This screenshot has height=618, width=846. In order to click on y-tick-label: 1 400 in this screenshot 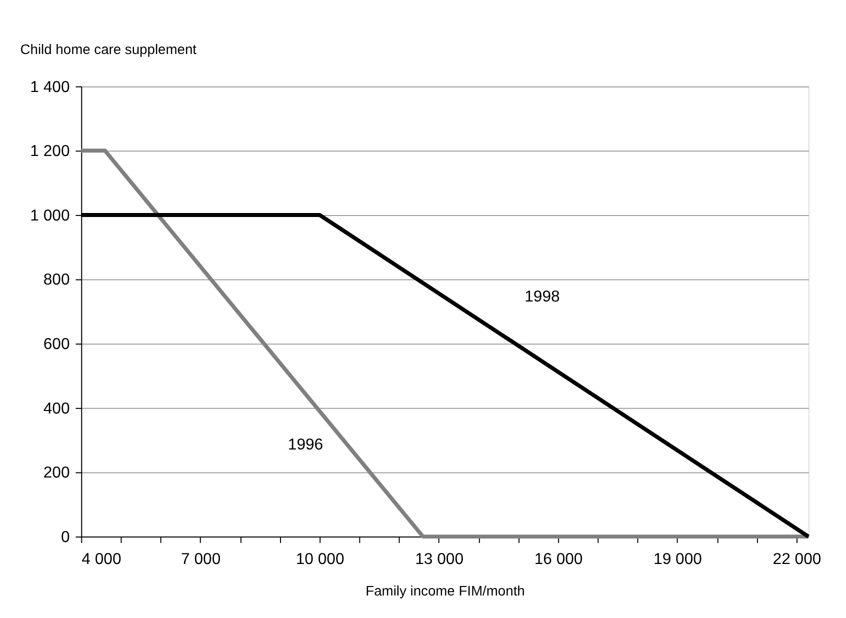, I will do `click(50, 87)`.